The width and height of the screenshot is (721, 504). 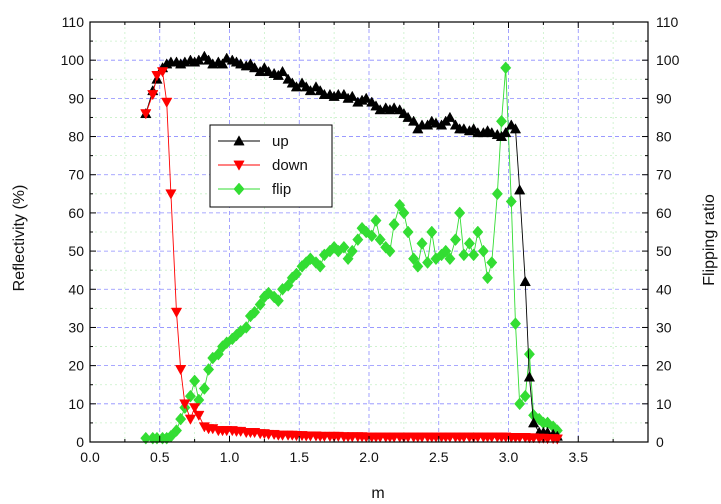 What do you see at coordinates (668, 60) in the screenshot?
I see `y2-tick-label: 100` at bounding box center [668, 60].